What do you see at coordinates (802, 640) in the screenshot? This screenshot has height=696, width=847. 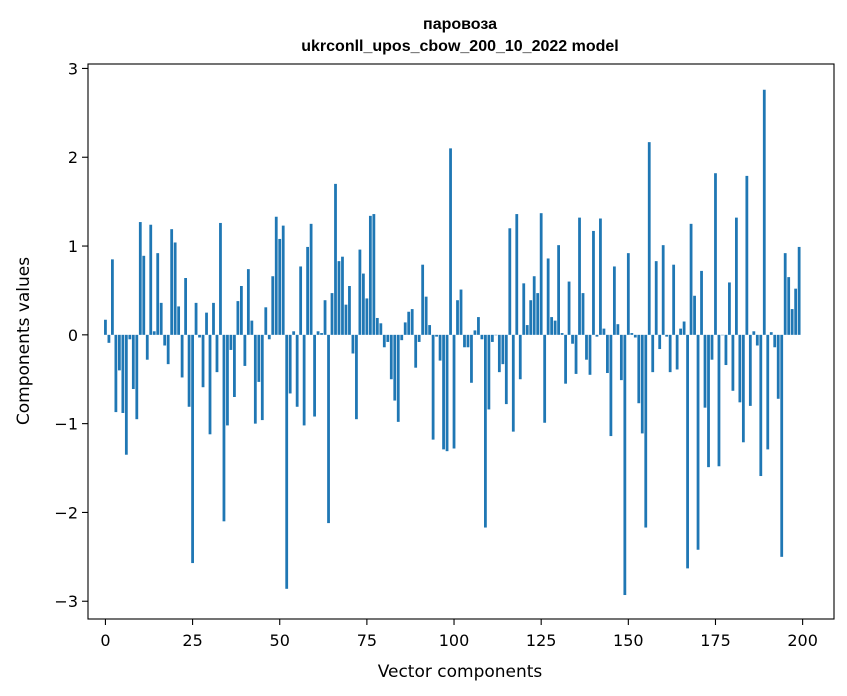 I see `x-tick-label: 200` at bounding box center [802, 640].